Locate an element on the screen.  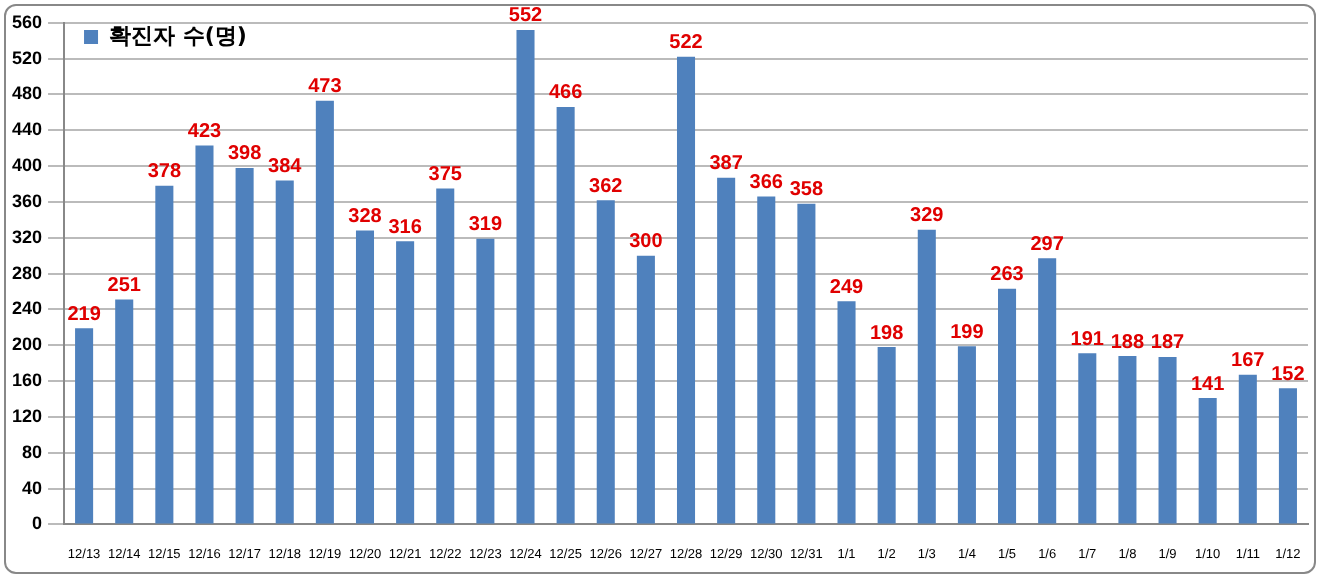
y-tick-label: 280 is located at coordinates (27, 272).